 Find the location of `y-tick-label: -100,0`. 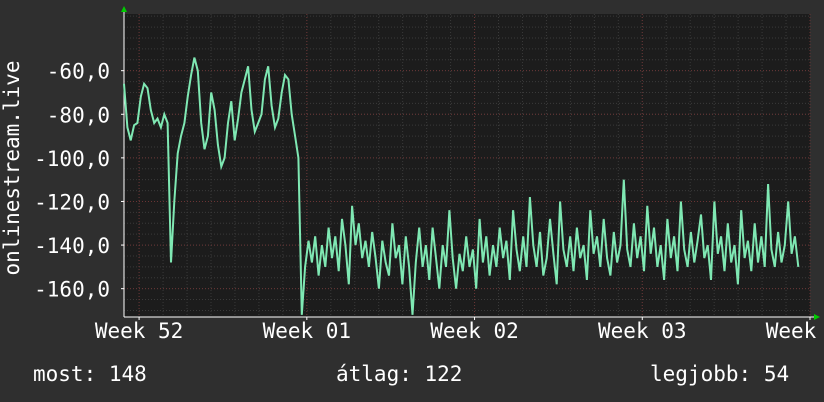

y-tick-label: -100,0 is located at coordinates (72, 159).